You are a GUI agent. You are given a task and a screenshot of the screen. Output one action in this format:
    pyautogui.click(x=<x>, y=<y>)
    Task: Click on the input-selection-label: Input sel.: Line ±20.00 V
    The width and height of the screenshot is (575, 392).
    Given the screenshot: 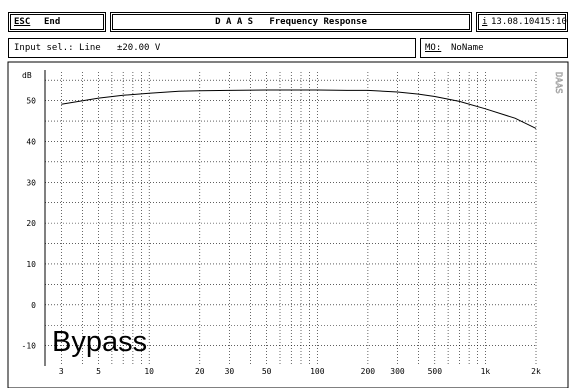 What is the action you would take?
    pyautogui.click(x=87, y=48)
    